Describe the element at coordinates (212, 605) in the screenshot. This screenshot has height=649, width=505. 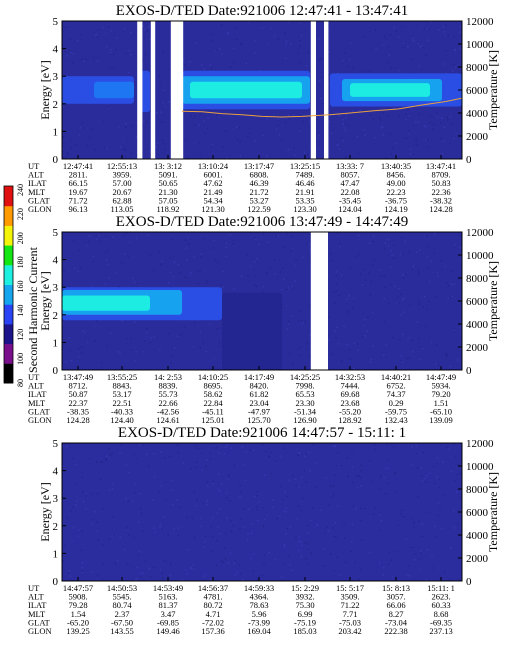
I see `ephemeris-value: 80.72` at that location.